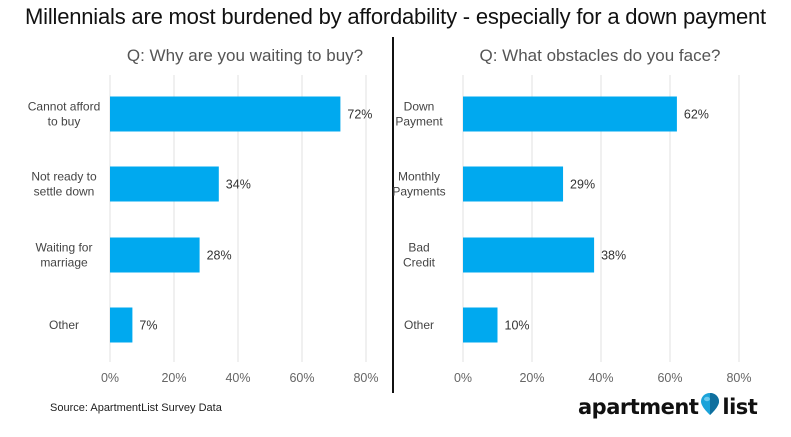 The image size is (791, 437). I want to click on apartment-list-logo: apartment list, so click(668, 406).